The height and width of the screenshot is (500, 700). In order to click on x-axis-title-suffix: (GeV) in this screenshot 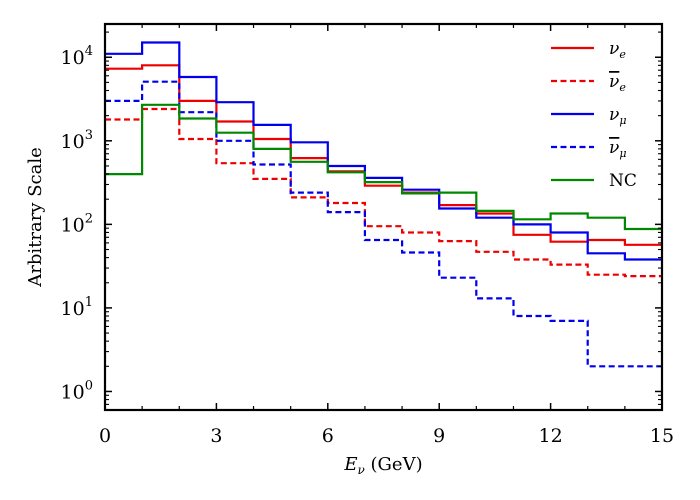, I will do `click(394, 464)`.